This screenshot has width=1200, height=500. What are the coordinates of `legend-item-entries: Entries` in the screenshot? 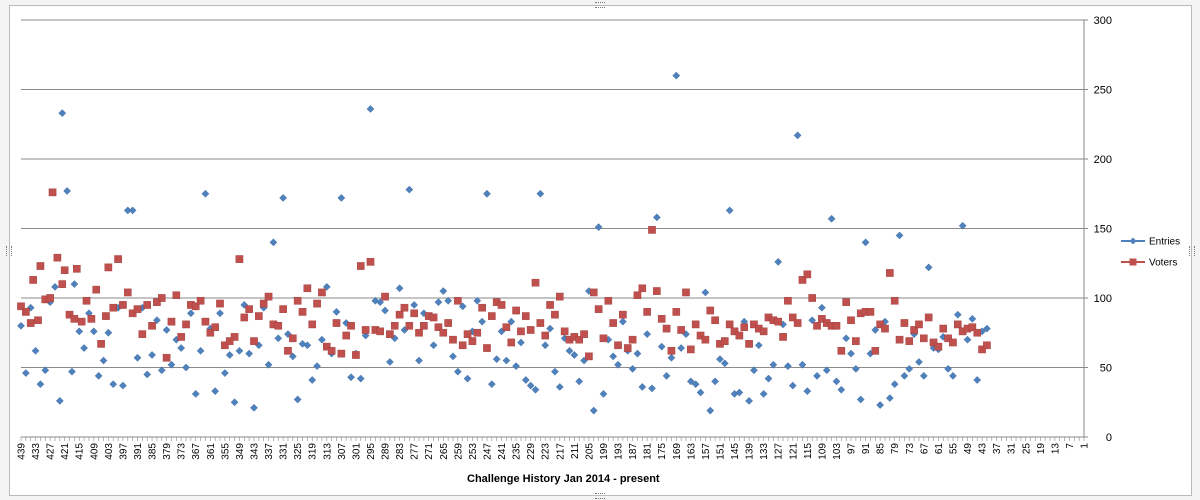 It's located at (1150, 242).